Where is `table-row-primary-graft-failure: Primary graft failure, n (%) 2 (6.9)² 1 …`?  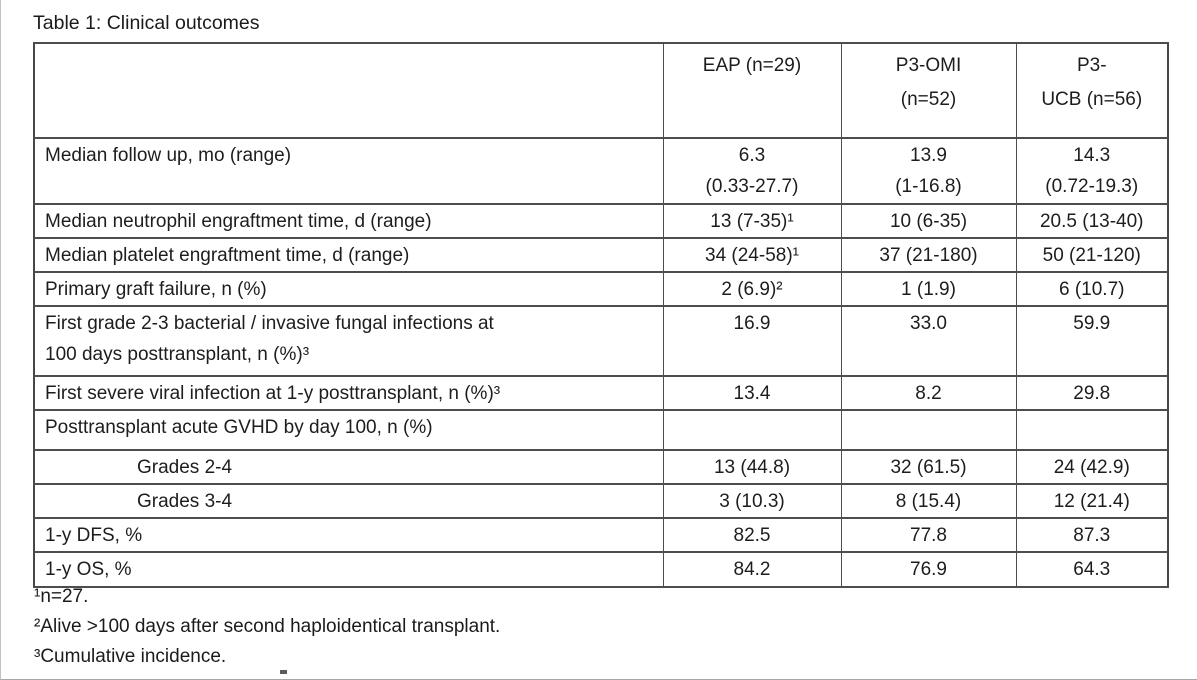
table-row-primary-graft-failure: Primary graft failure, n (%) 2 (6.9)² 1 … is located at coordinates (601, 289).